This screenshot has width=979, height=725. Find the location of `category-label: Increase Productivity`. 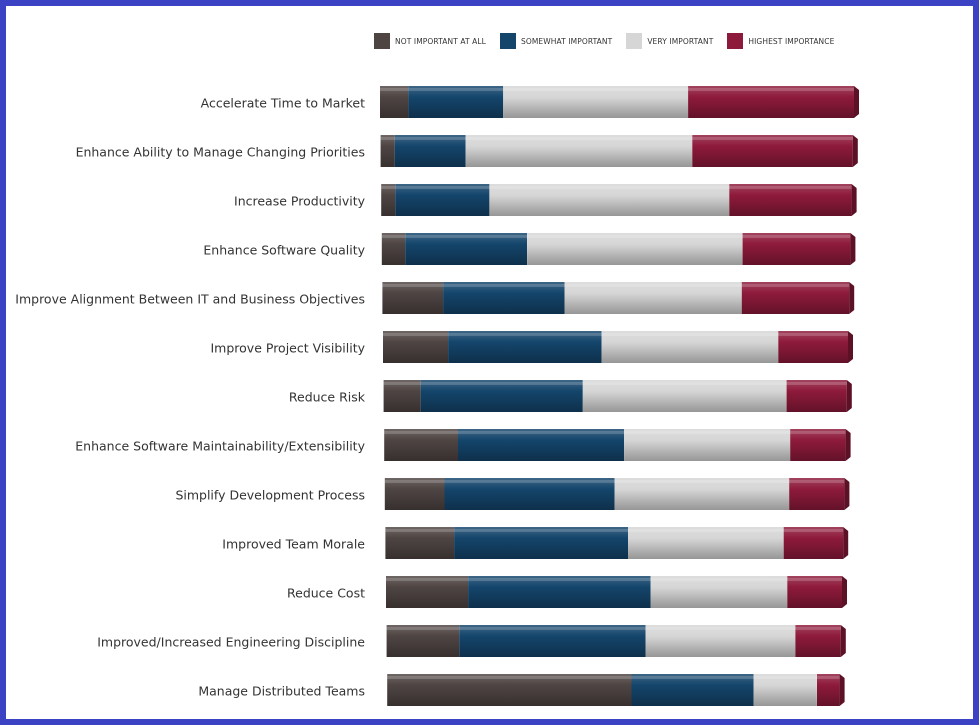

category-label: Increase Productivity is located at coordinates (299, 201).